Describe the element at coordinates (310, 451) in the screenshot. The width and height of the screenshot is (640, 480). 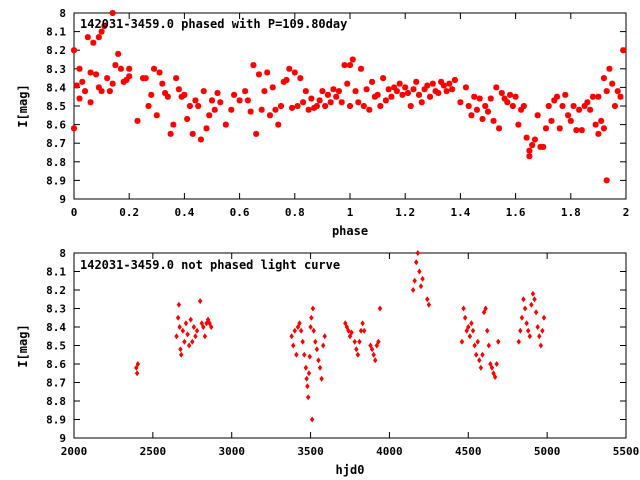
I see `unphased-x-tick-label: 3500` at that location.